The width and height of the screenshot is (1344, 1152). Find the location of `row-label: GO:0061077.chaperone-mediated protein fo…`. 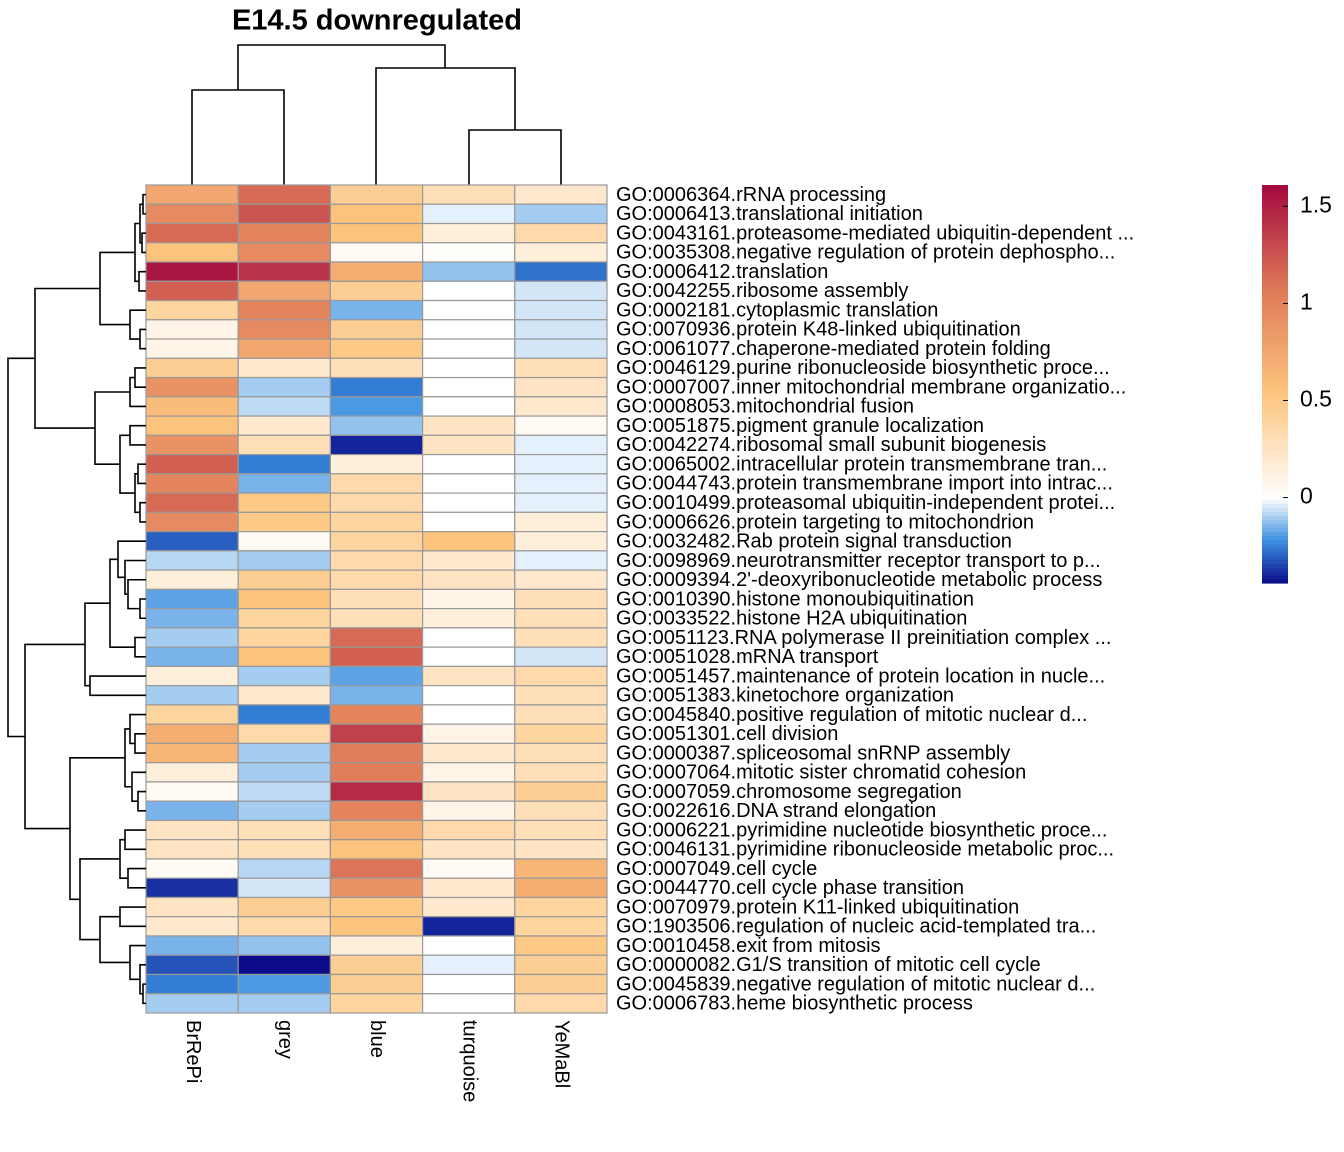

row-label: GO:0061077.chaperone-mediated protein fo… is located at coordinates (833, 349).